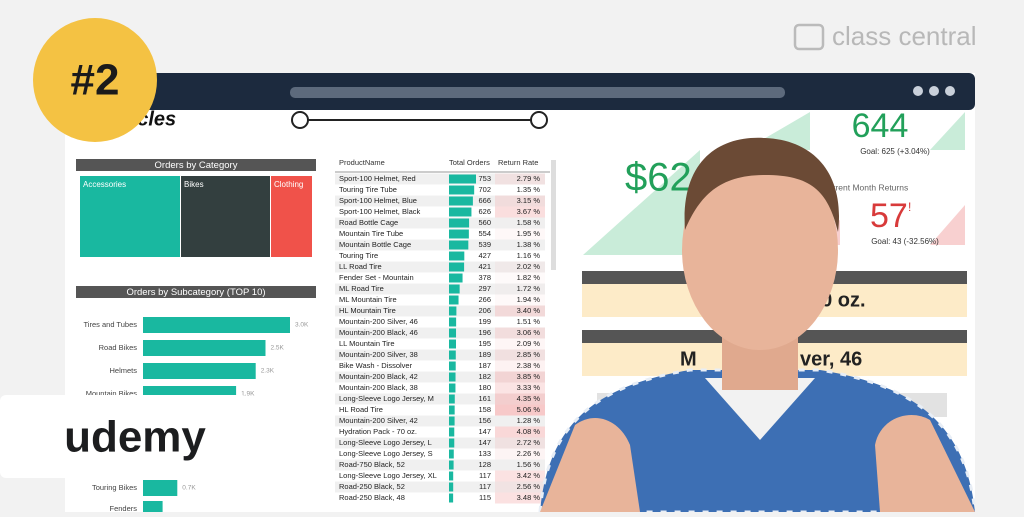 This screenshot has width=1024, height=517. What do you see at coordinates (385, 442) in the screenshot?
I see `cell: Long-Sleeve Logo Jersey, L` at bounding box center [385, 442].